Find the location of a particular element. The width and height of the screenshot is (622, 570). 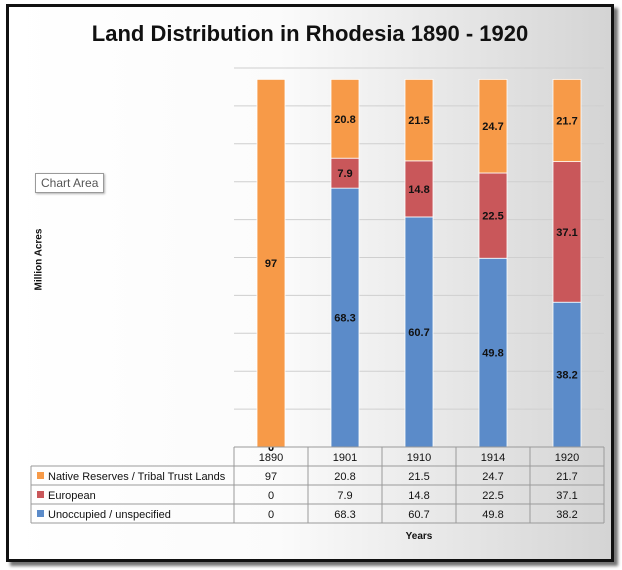

legend-entry: Native Reserves / Tribal Trust Lands is located at coordinates (137, 477).